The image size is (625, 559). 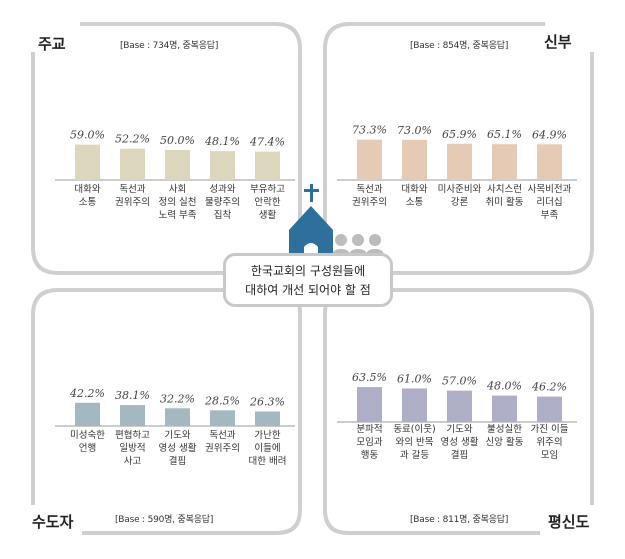 What do you see at coordinates (53, 522) in the screenshot?
I see `title-religious: 수도자` at bounding box center [53, 522].